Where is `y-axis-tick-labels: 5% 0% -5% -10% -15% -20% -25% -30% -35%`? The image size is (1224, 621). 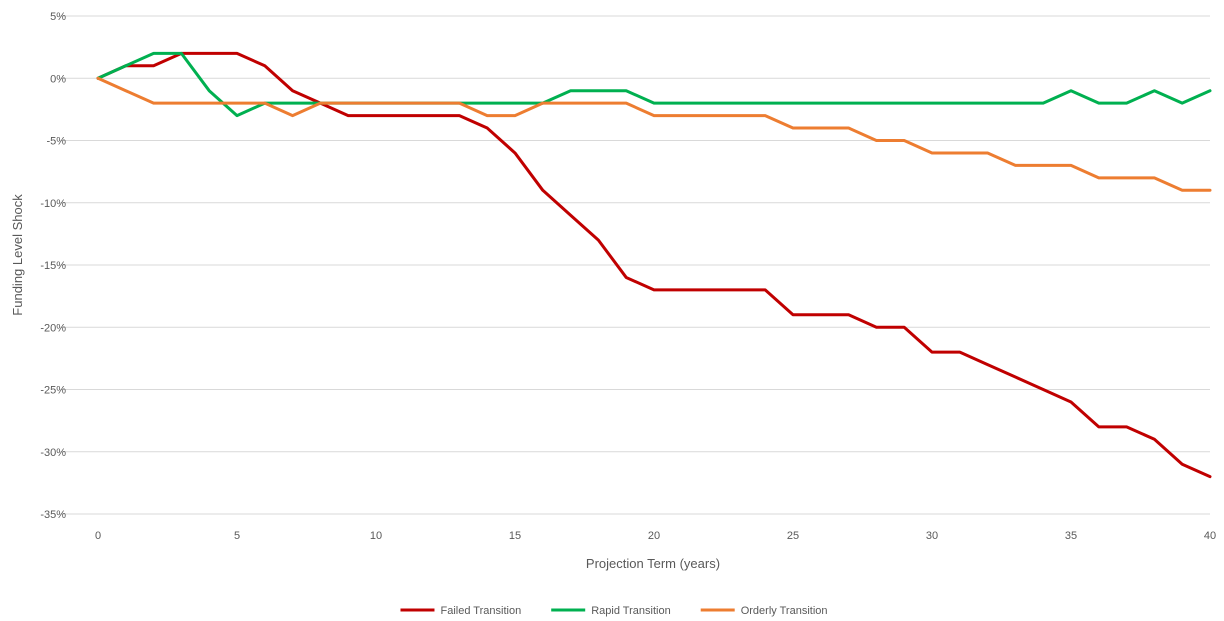
y-axis-tick-labels: 5% 0% -5% -10% -15% -20% -25% -30% -35% is located at coordinates (53, 266).